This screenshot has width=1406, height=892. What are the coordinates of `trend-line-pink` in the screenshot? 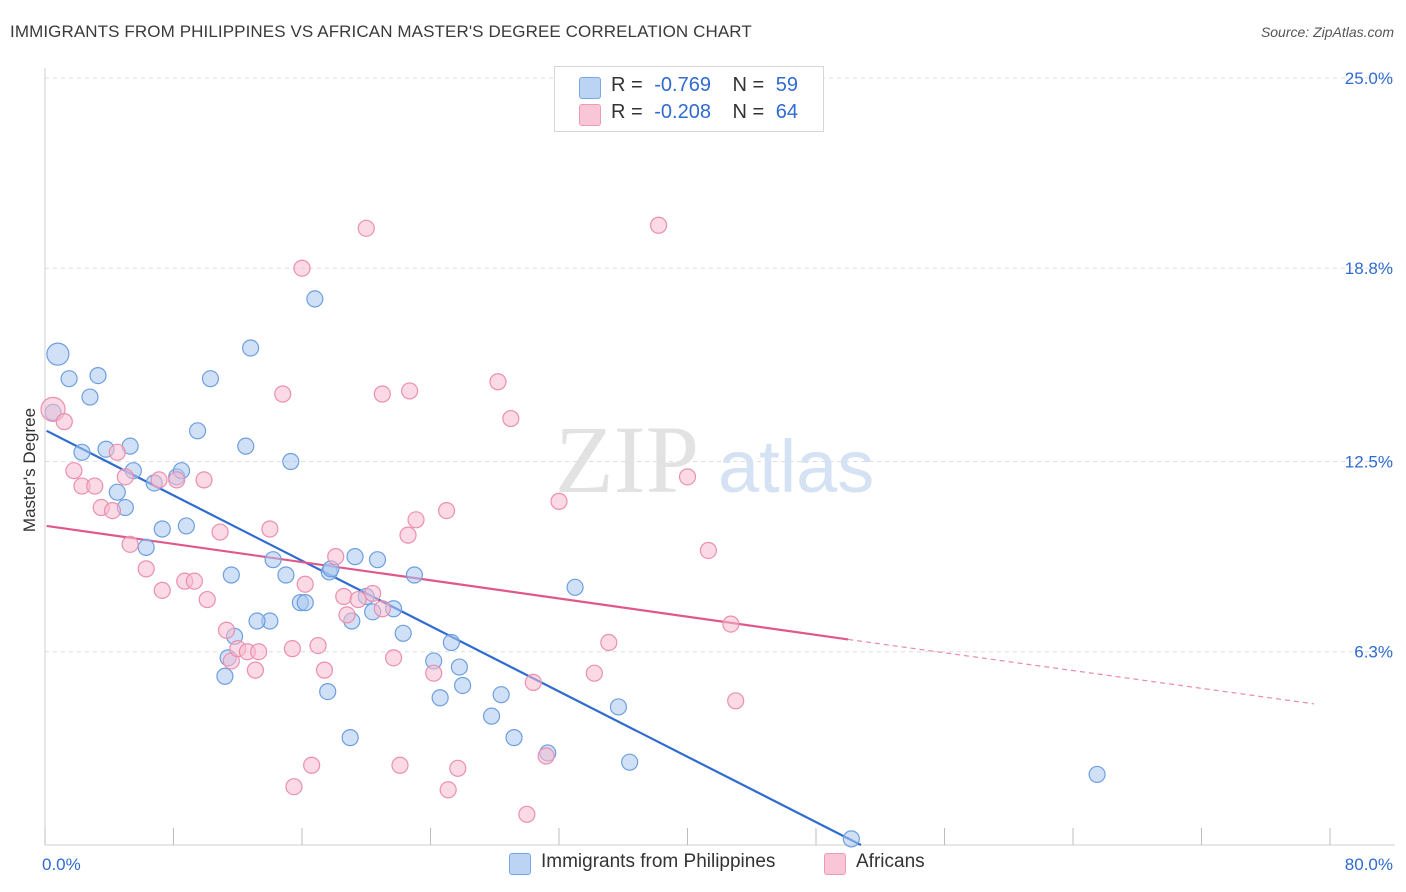 It's located at (447, 582).